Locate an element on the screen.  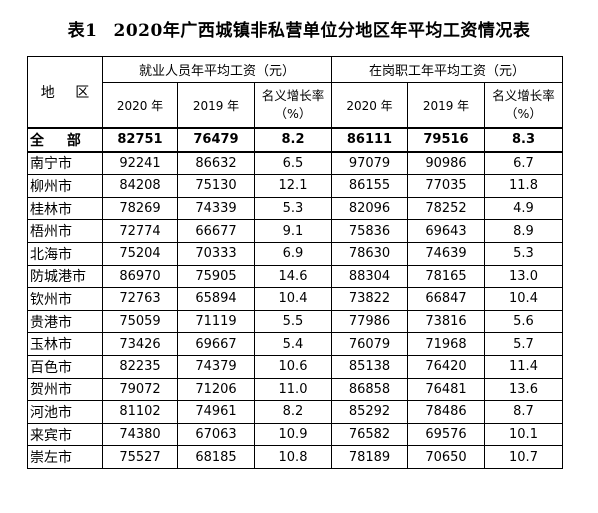
employed-rate-cell: 6.5 is located at coordinates (293, 163).